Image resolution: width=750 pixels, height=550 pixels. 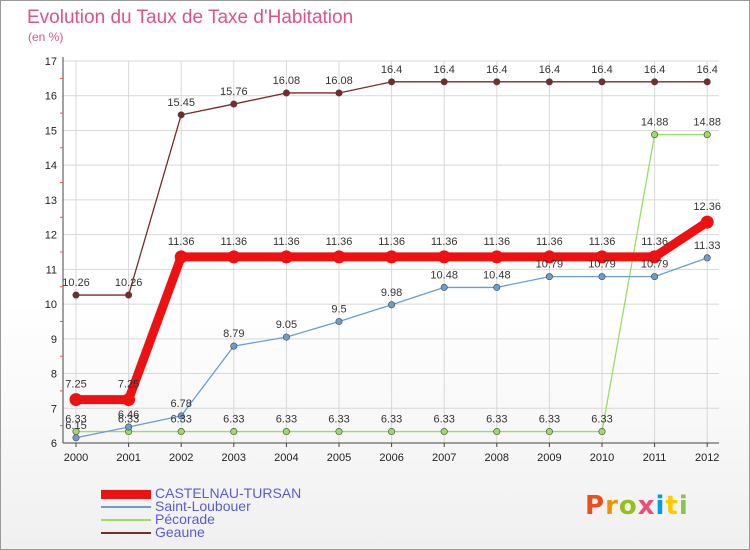 What do you see at coordinates (391, 458) in the screenshot?
I see `x-tick-label: 2006` at bounding box center [391, 458].